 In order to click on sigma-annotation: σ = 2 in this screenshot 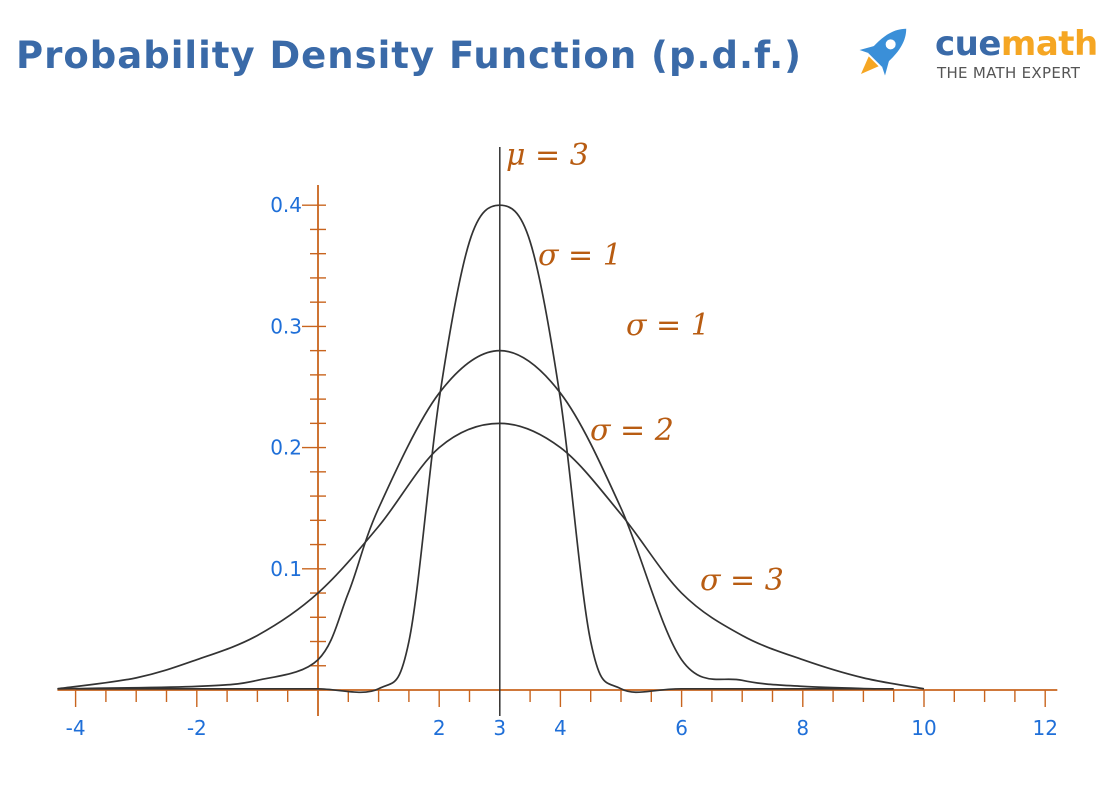, I will do `click(632, 430)`.